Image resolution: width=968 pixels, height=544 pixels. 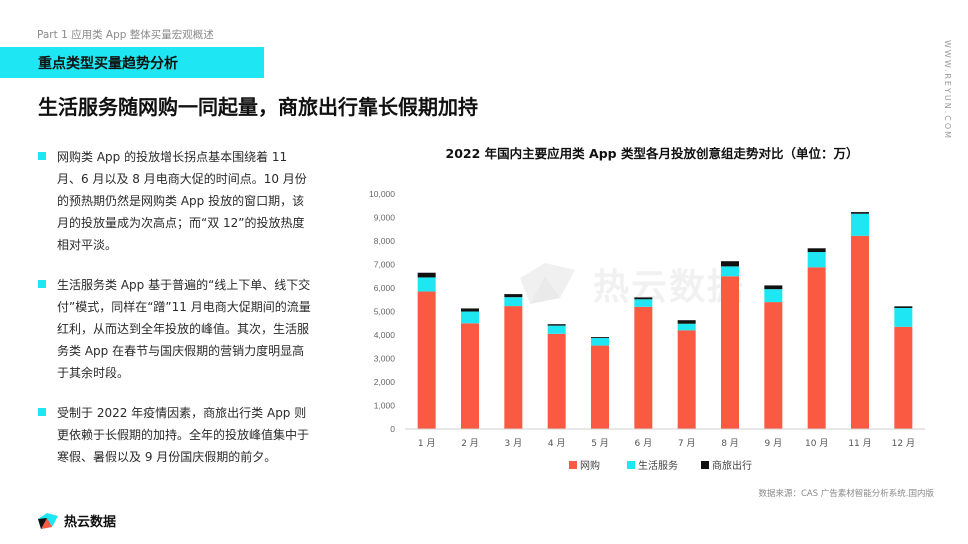 I want to click on x-tick-label: 4 月, so click(x=557, y=443).